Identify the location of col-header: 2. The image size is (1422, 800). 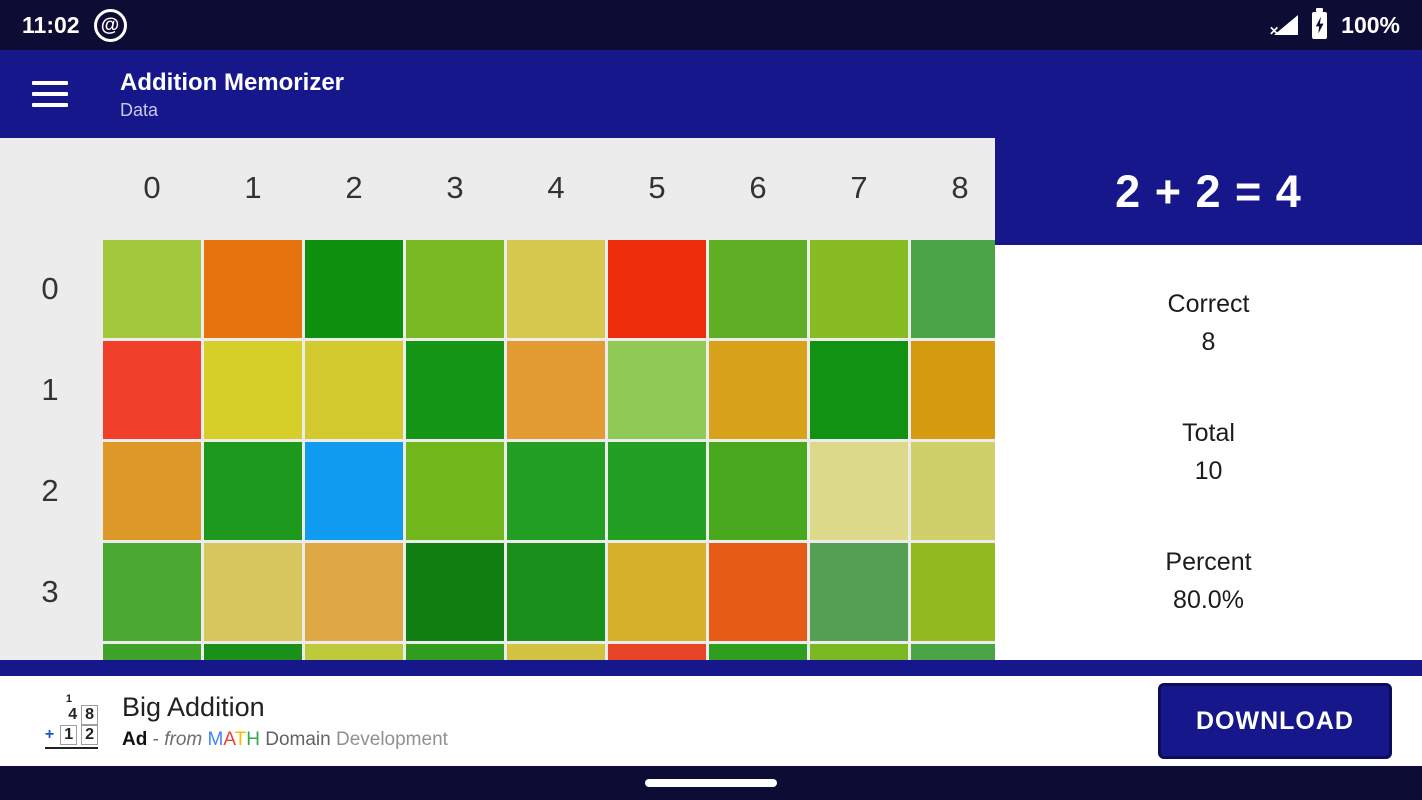
(354, 187).